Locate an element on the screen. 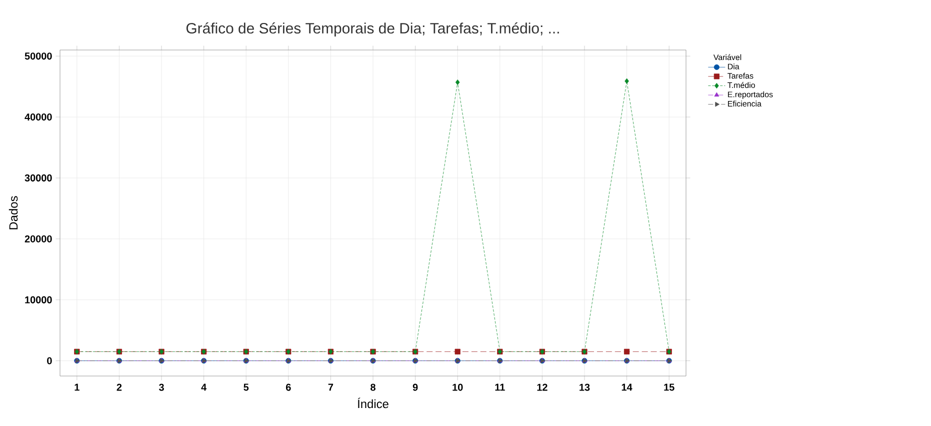  x-axis-title: Índice is located at coordinates (373, 403).